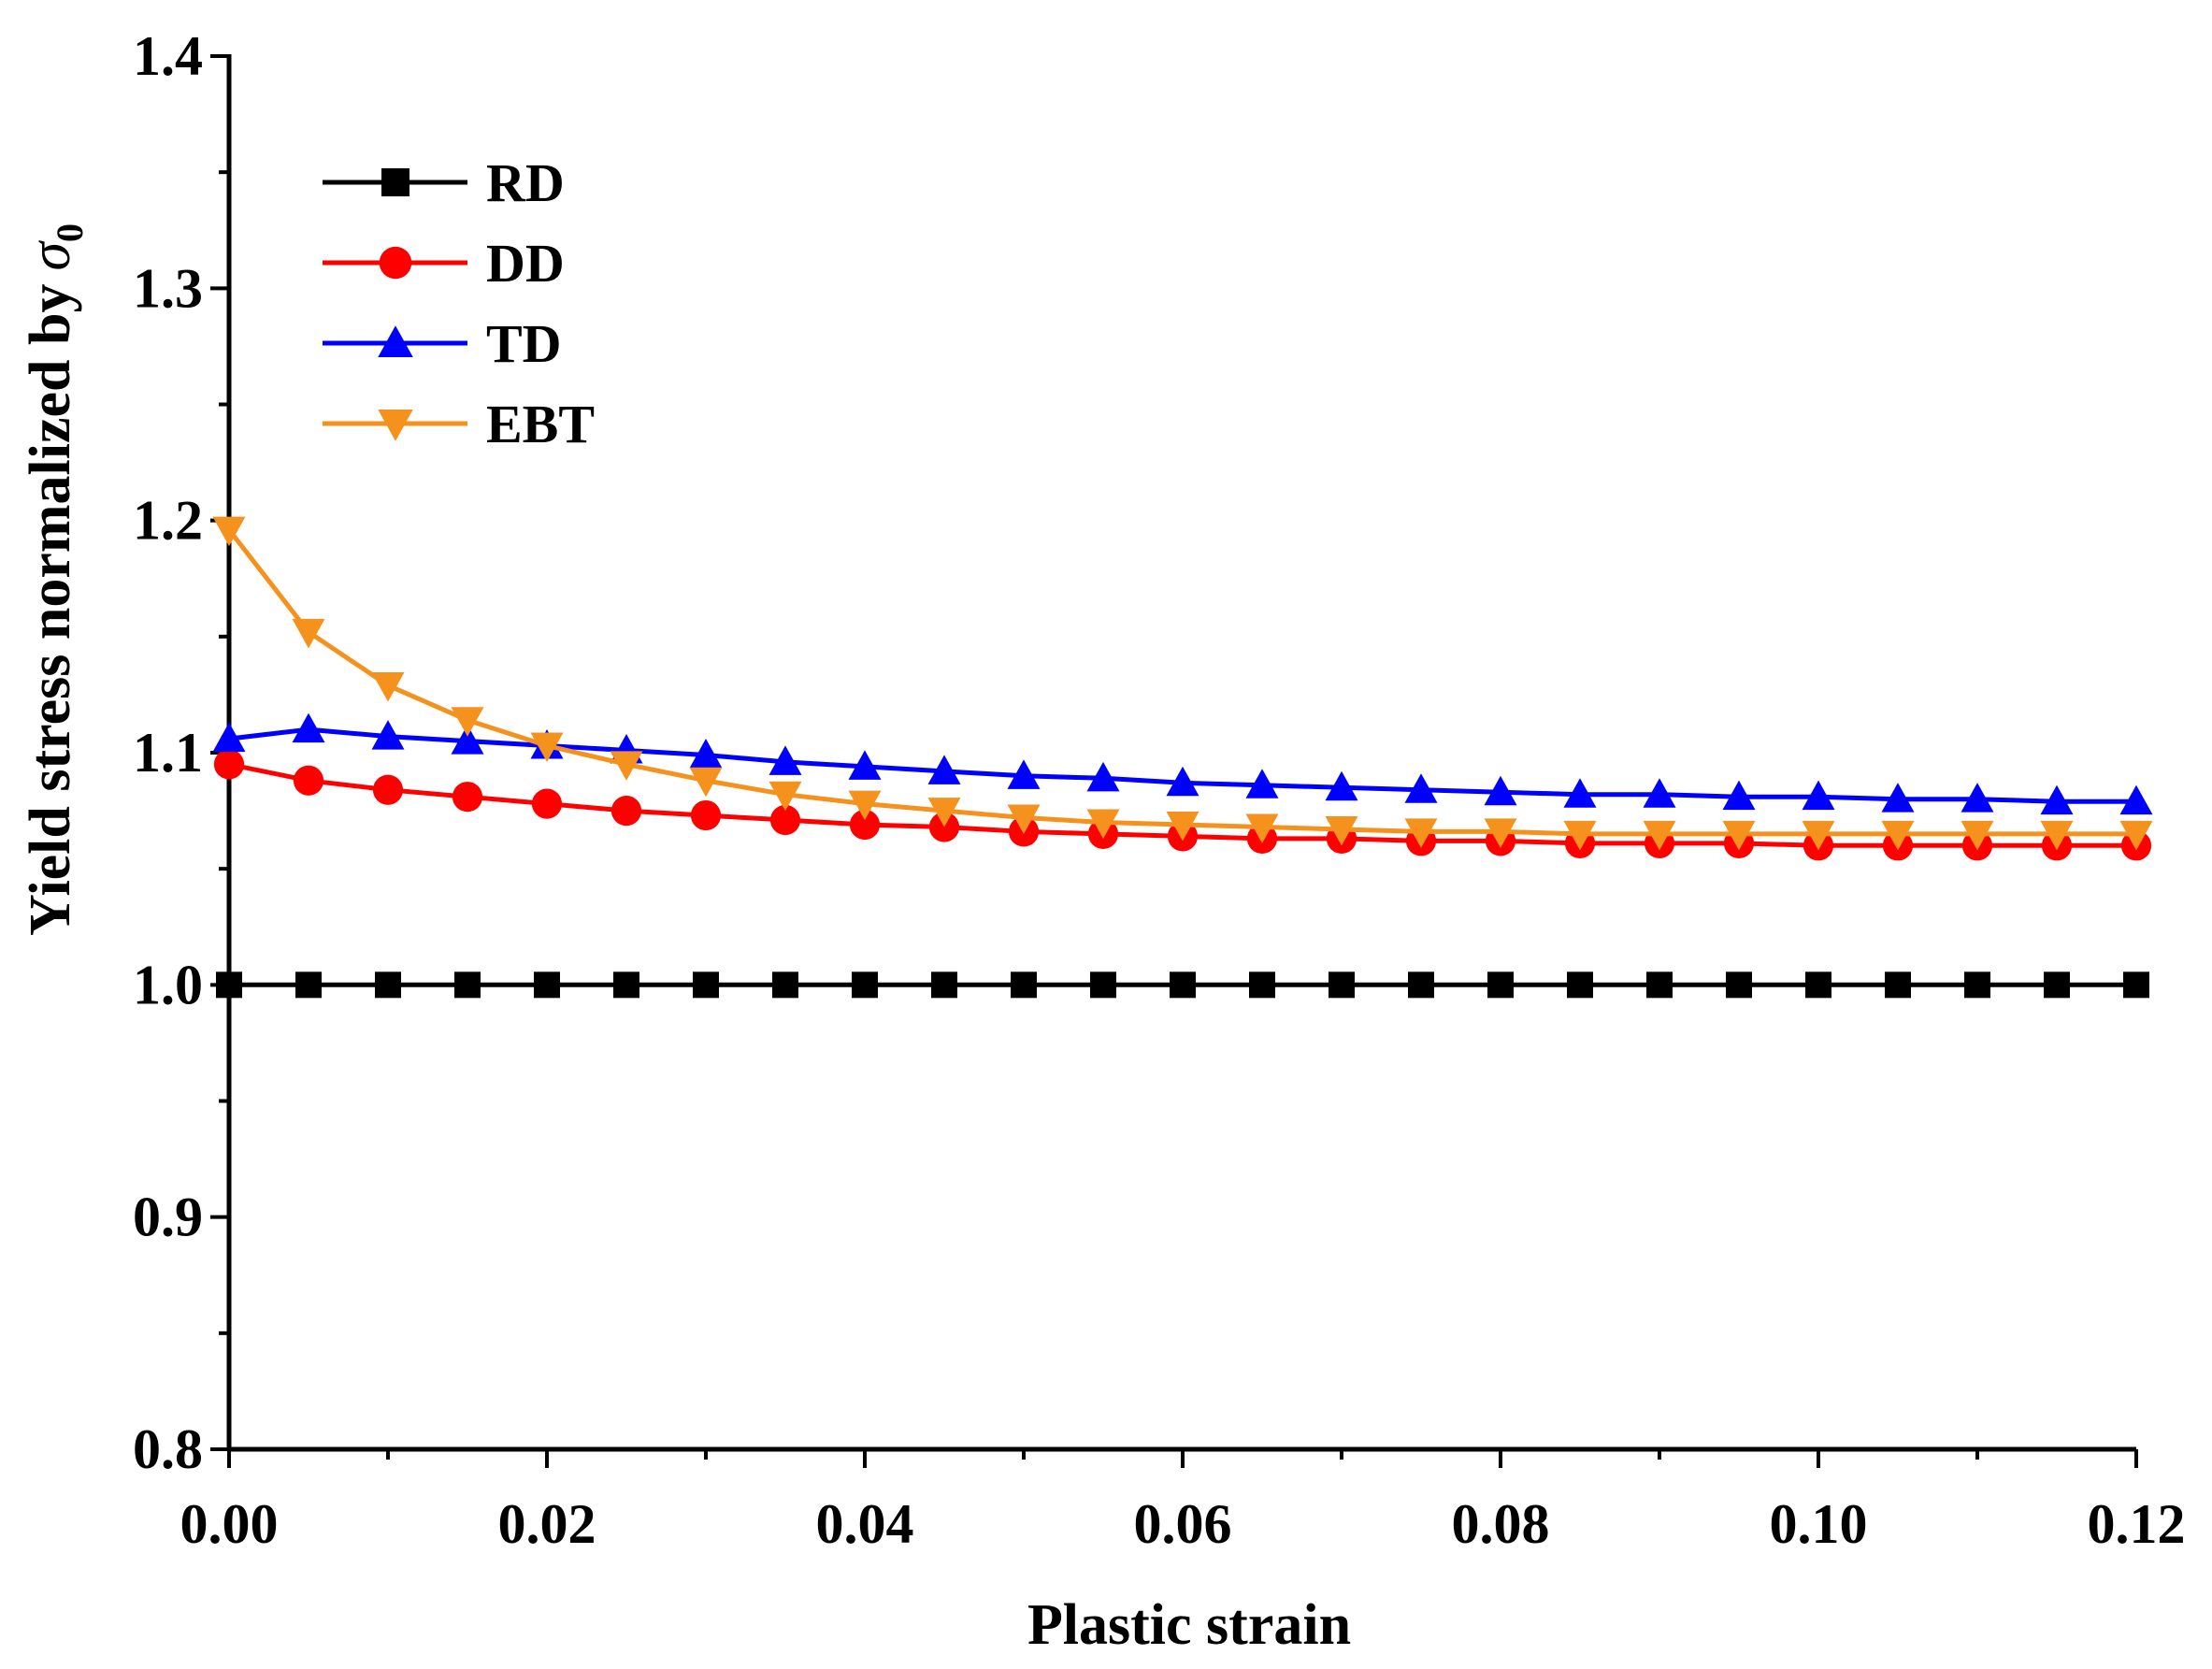  Describe the element at coordinates (525, 263) in the screenshot. I see `legend-label: DD` at that location.